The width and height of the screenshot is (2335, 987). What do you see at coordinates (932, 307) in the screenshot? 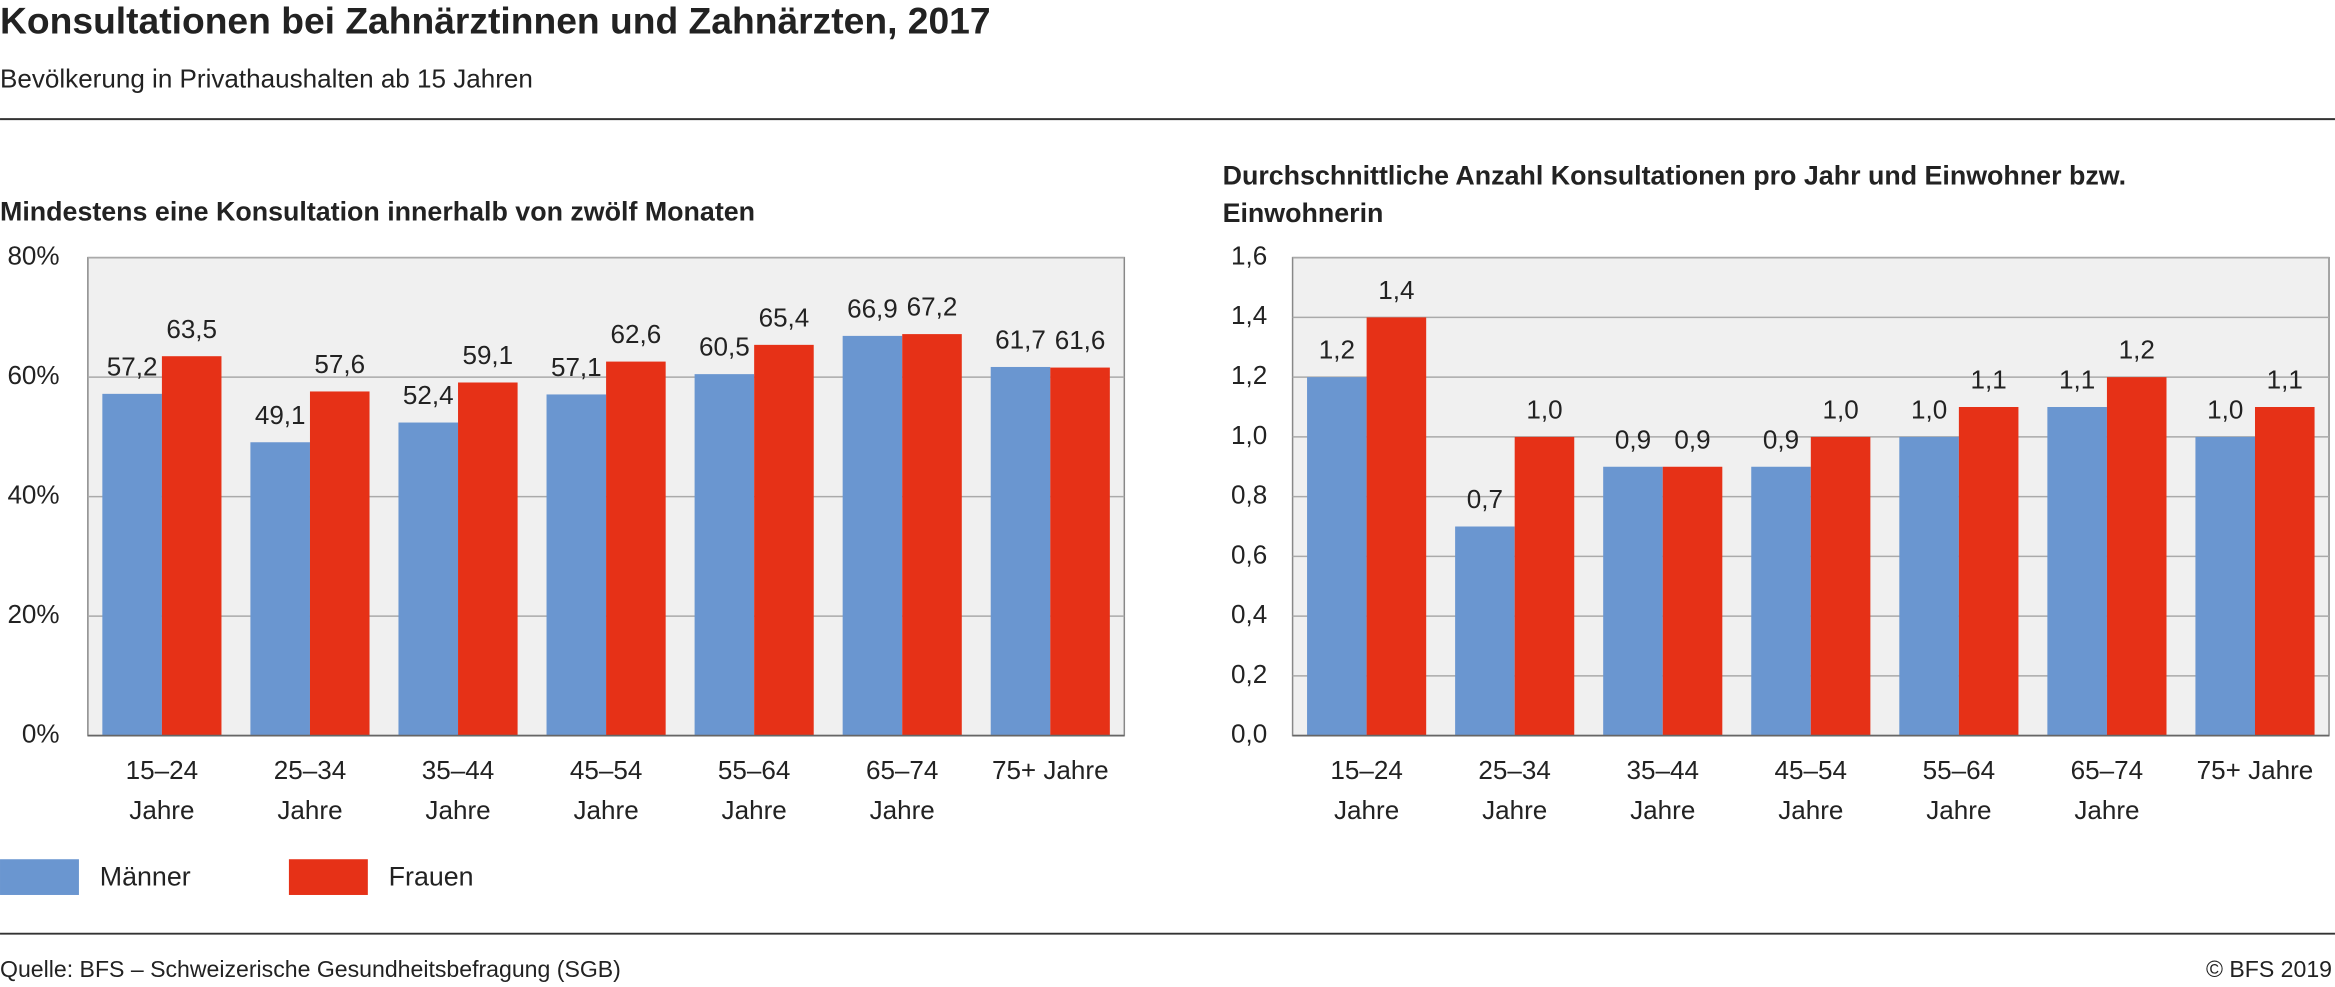
I see `value-label: 67,2` at bounding box center [932, 307].